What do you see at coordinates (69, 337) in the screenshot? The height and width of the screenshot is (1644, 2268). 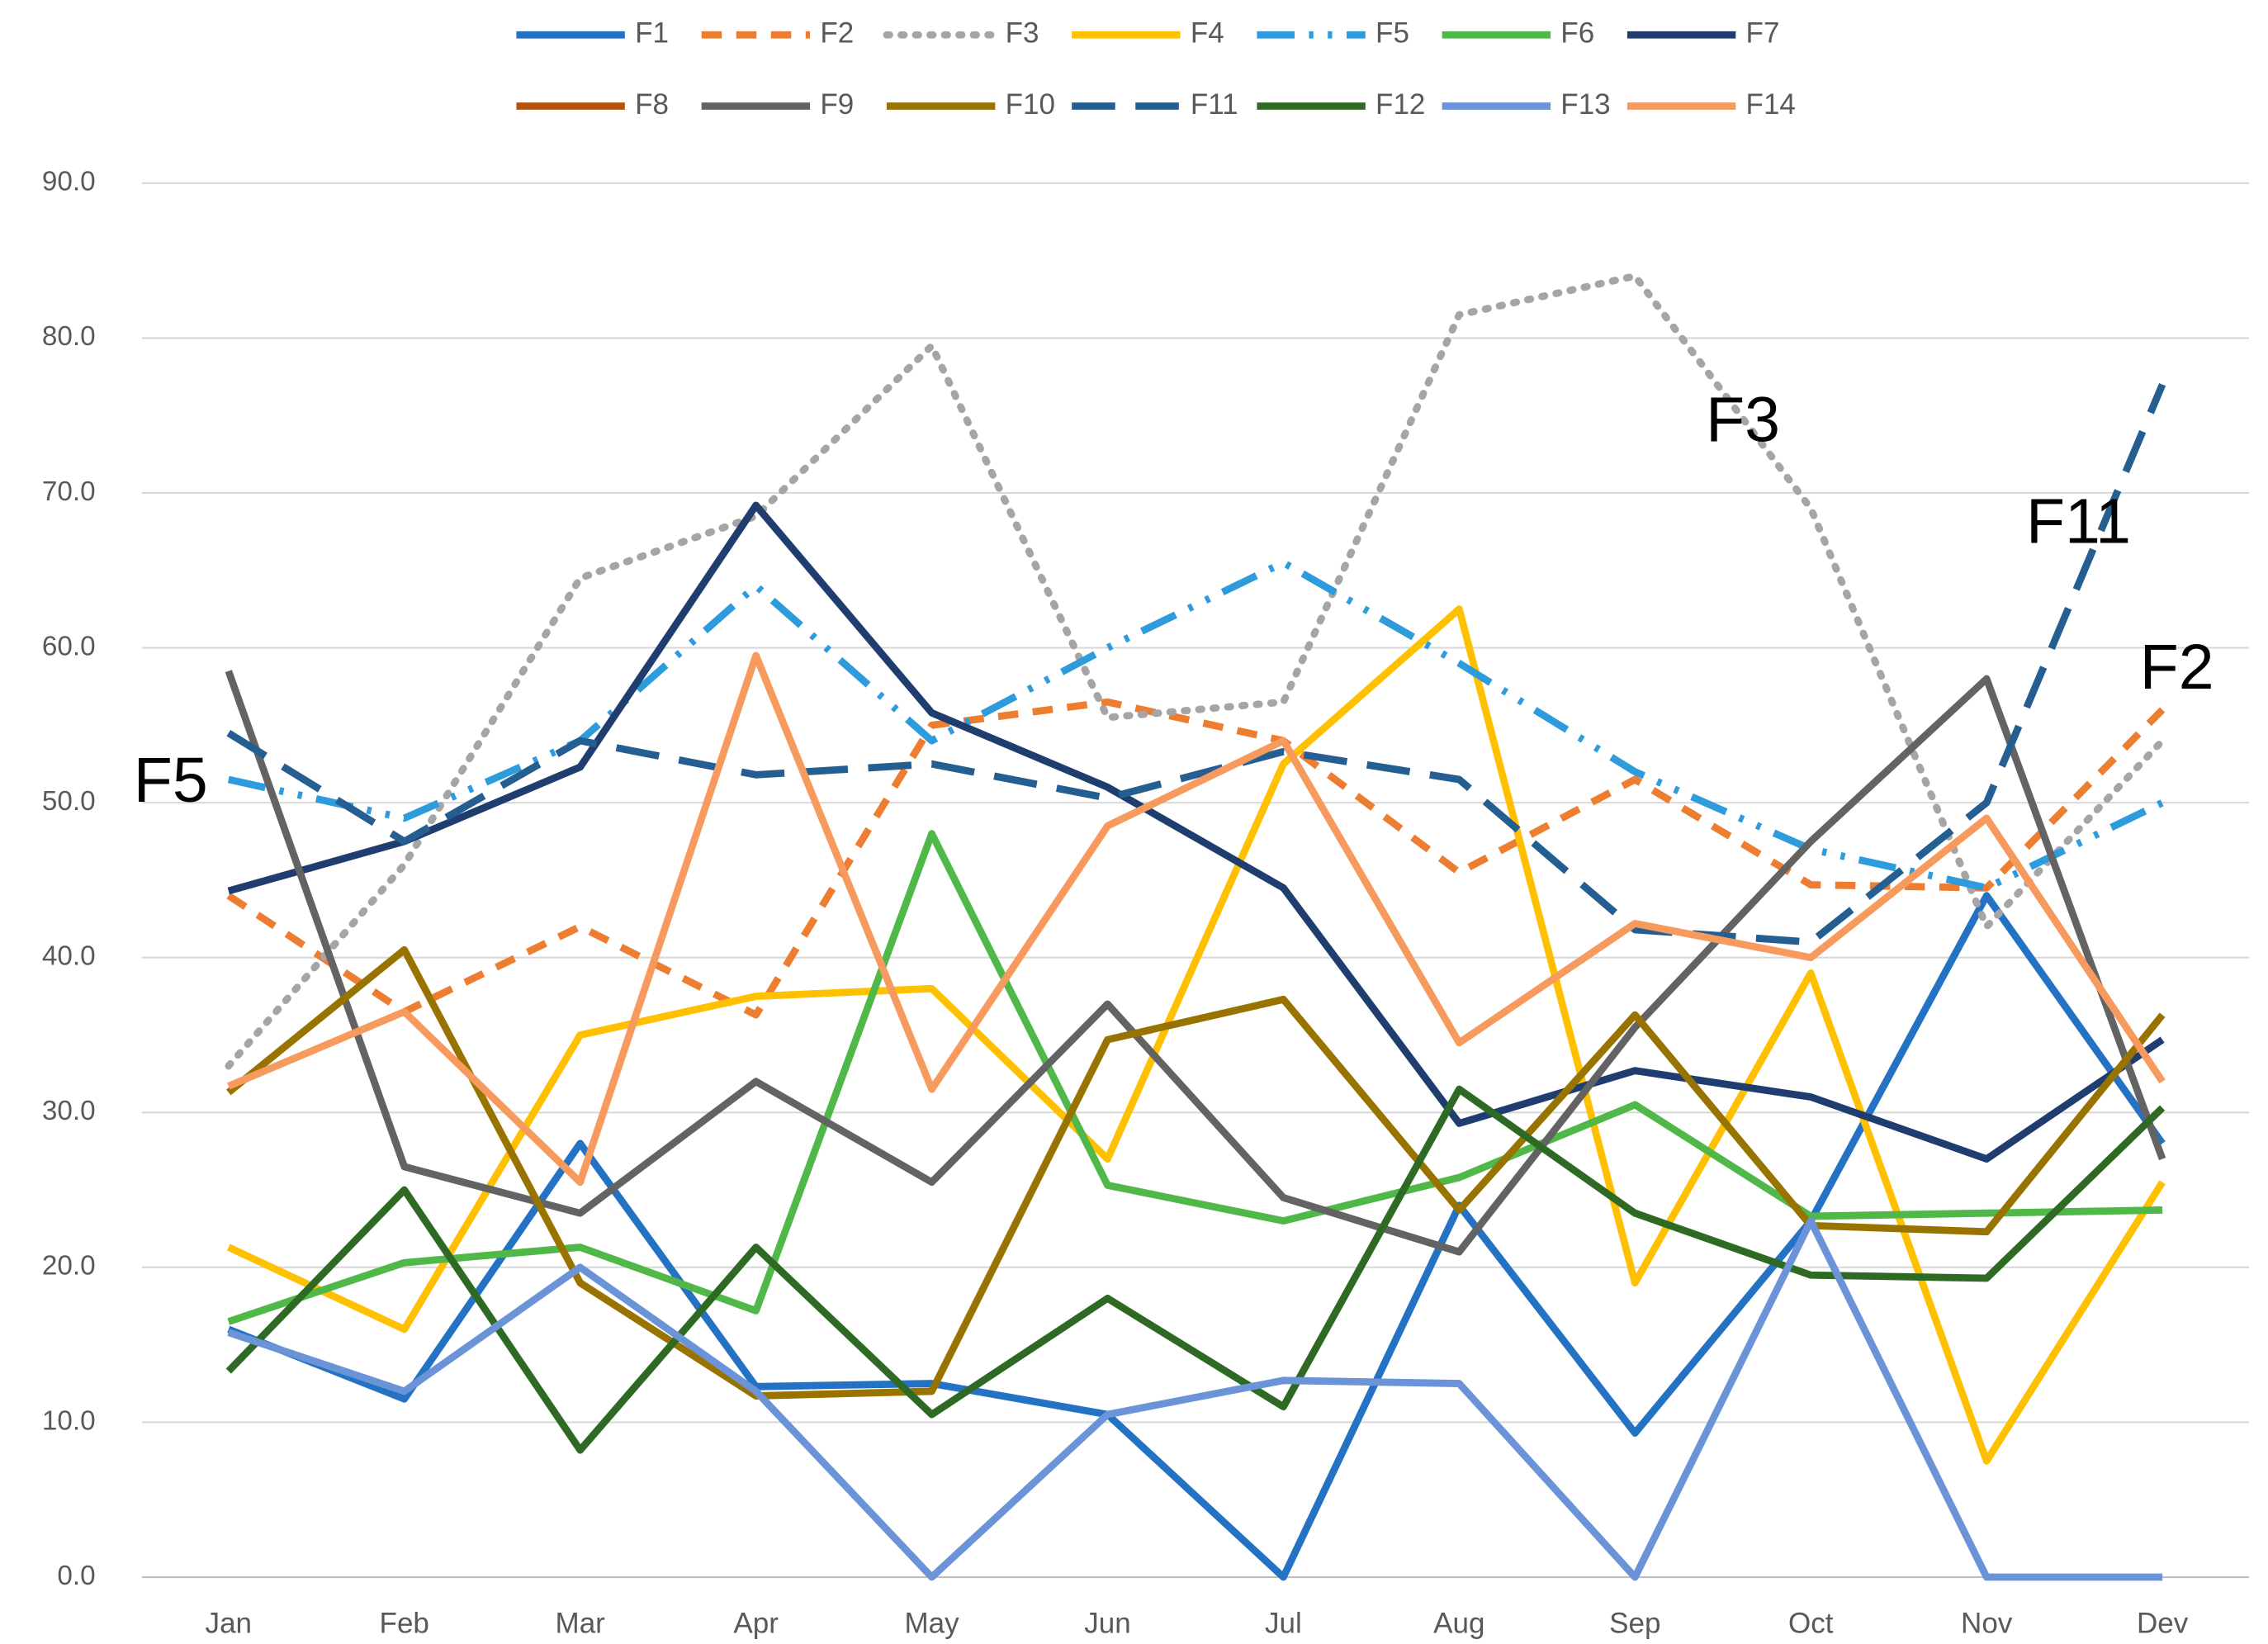 I see `y-tick-label: 80.0` at bounding box center [69, 337].